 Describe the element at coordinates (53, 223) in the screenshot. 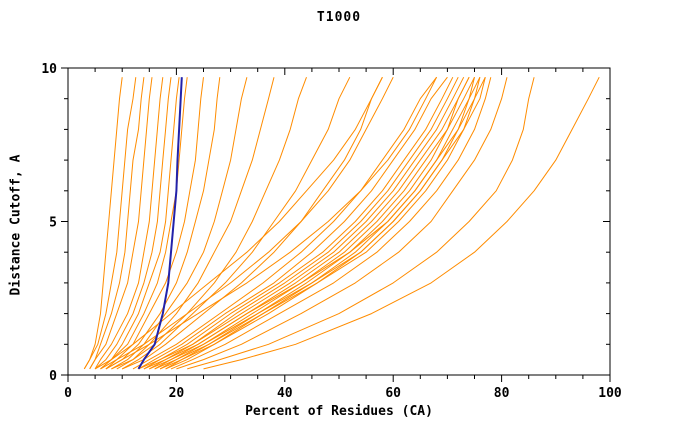

I see `y-tick-label: 5` at that location.